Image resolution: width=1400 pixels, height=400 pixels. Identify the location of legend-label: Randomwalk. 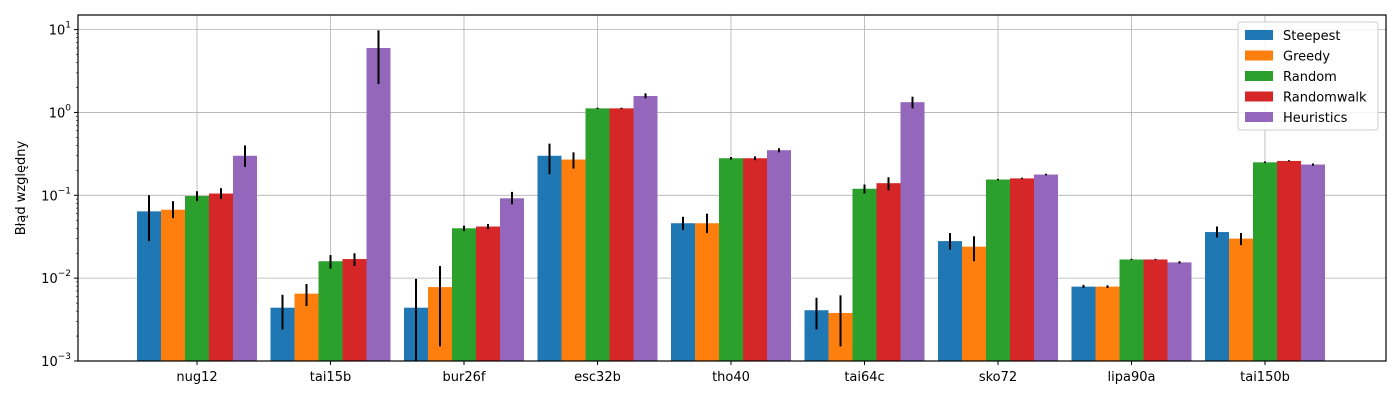
(1325, 98).